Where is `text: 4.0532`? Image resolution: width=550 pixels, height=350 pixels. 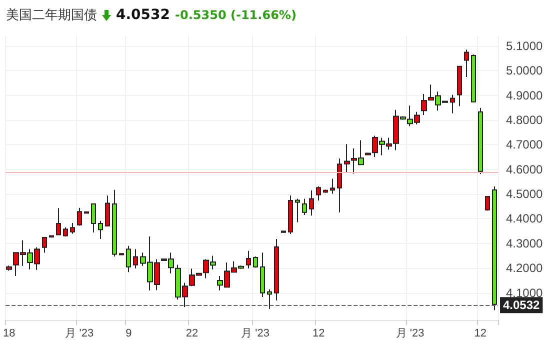 text: 4.0532 is located at coordinates (143, 15).